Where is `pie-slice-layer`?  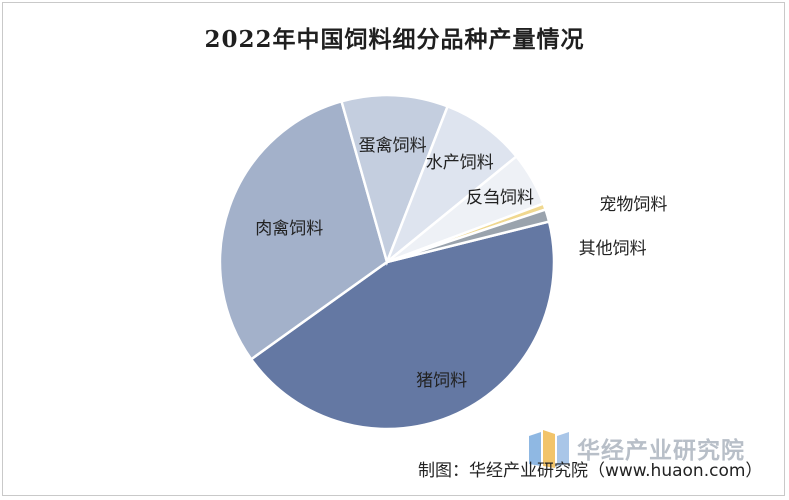 pie-slice-layer is located at coordinates (394, 179).